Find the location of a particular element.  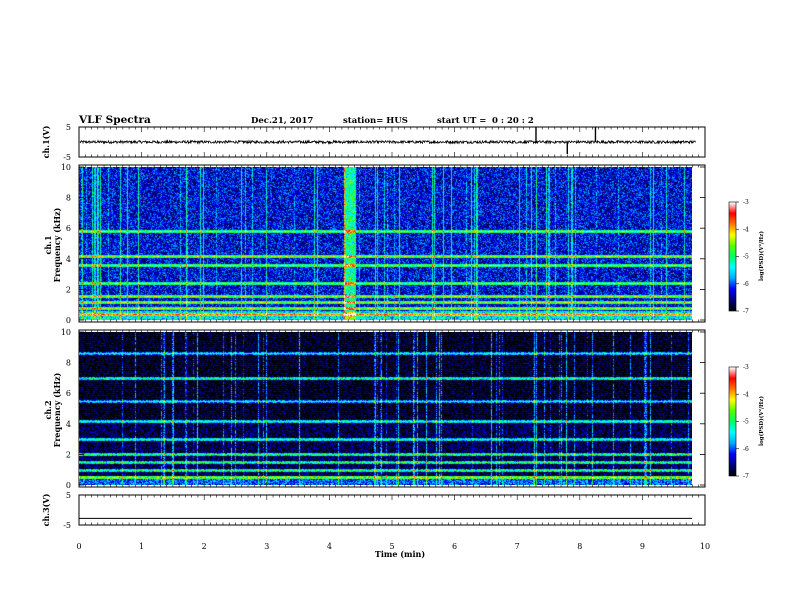

x-tick-label: 6 is located at coordinates (454, 546).